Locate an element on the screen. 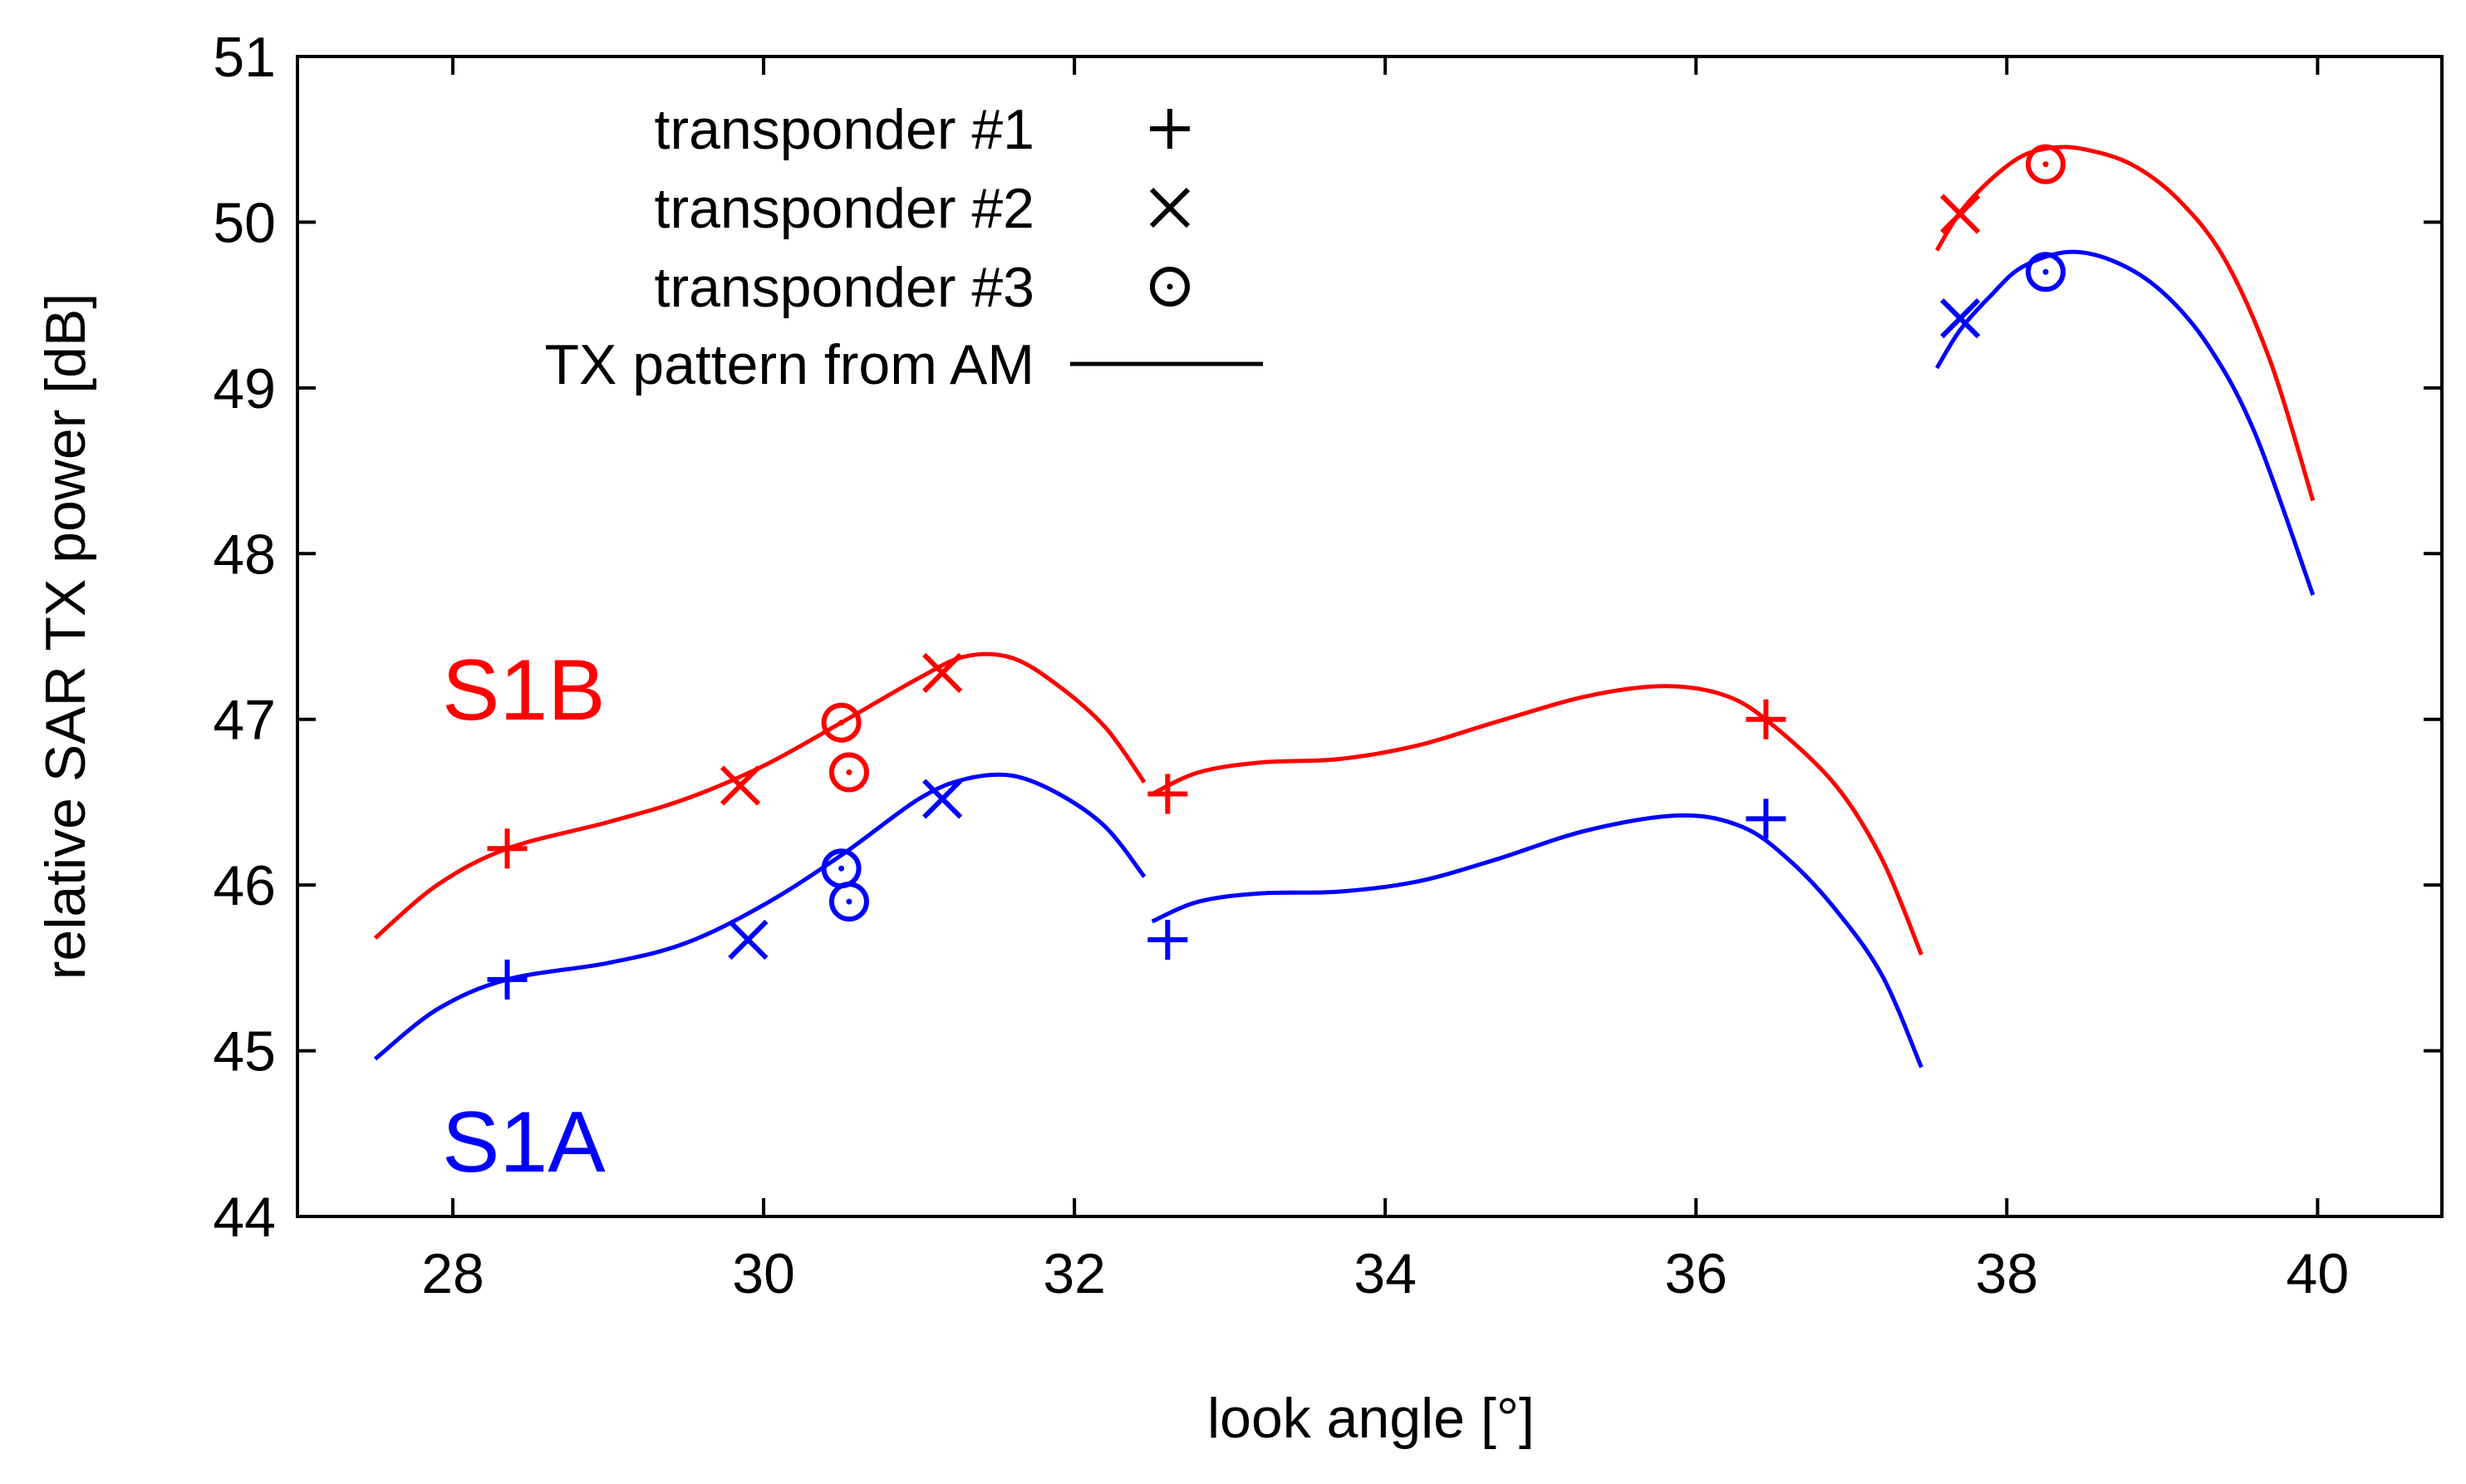 The image size is (2466, 1484). legend-plus-symbol is located at coordinates (1170, 129).